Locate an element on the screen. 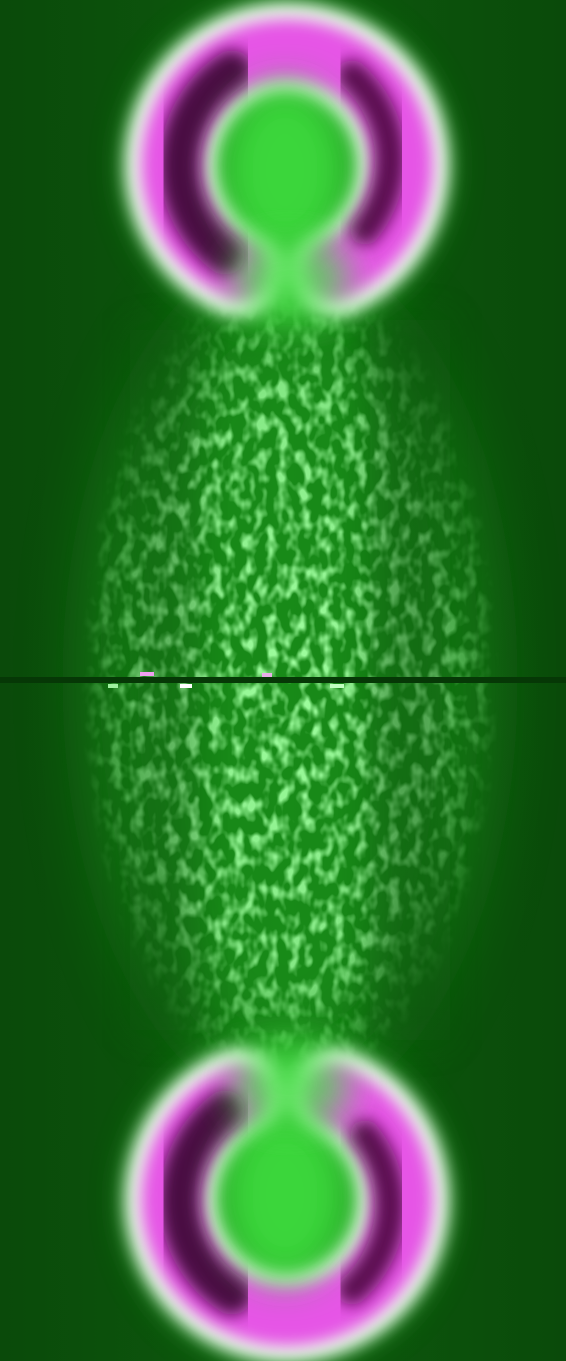  top-ring is located at coordinates (287, 165).